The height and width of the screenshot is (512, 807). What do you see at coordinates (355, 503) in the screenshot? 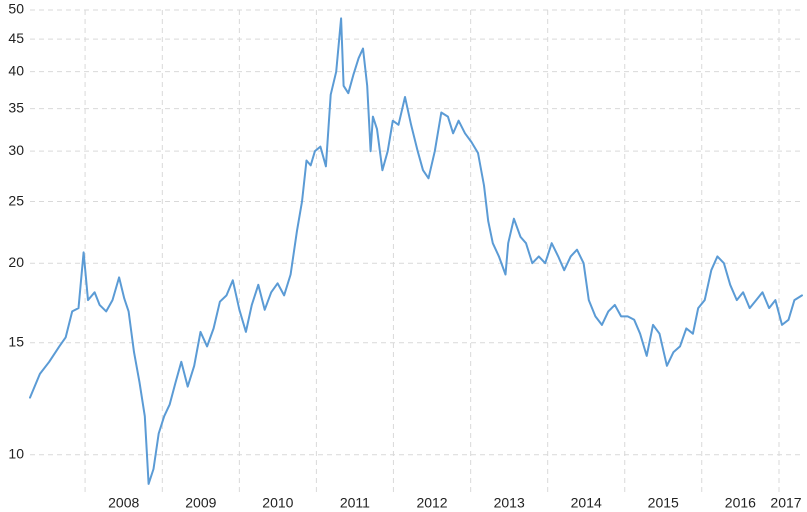
I see `x-tick-label: 2011` at bounding box center [355, 503].